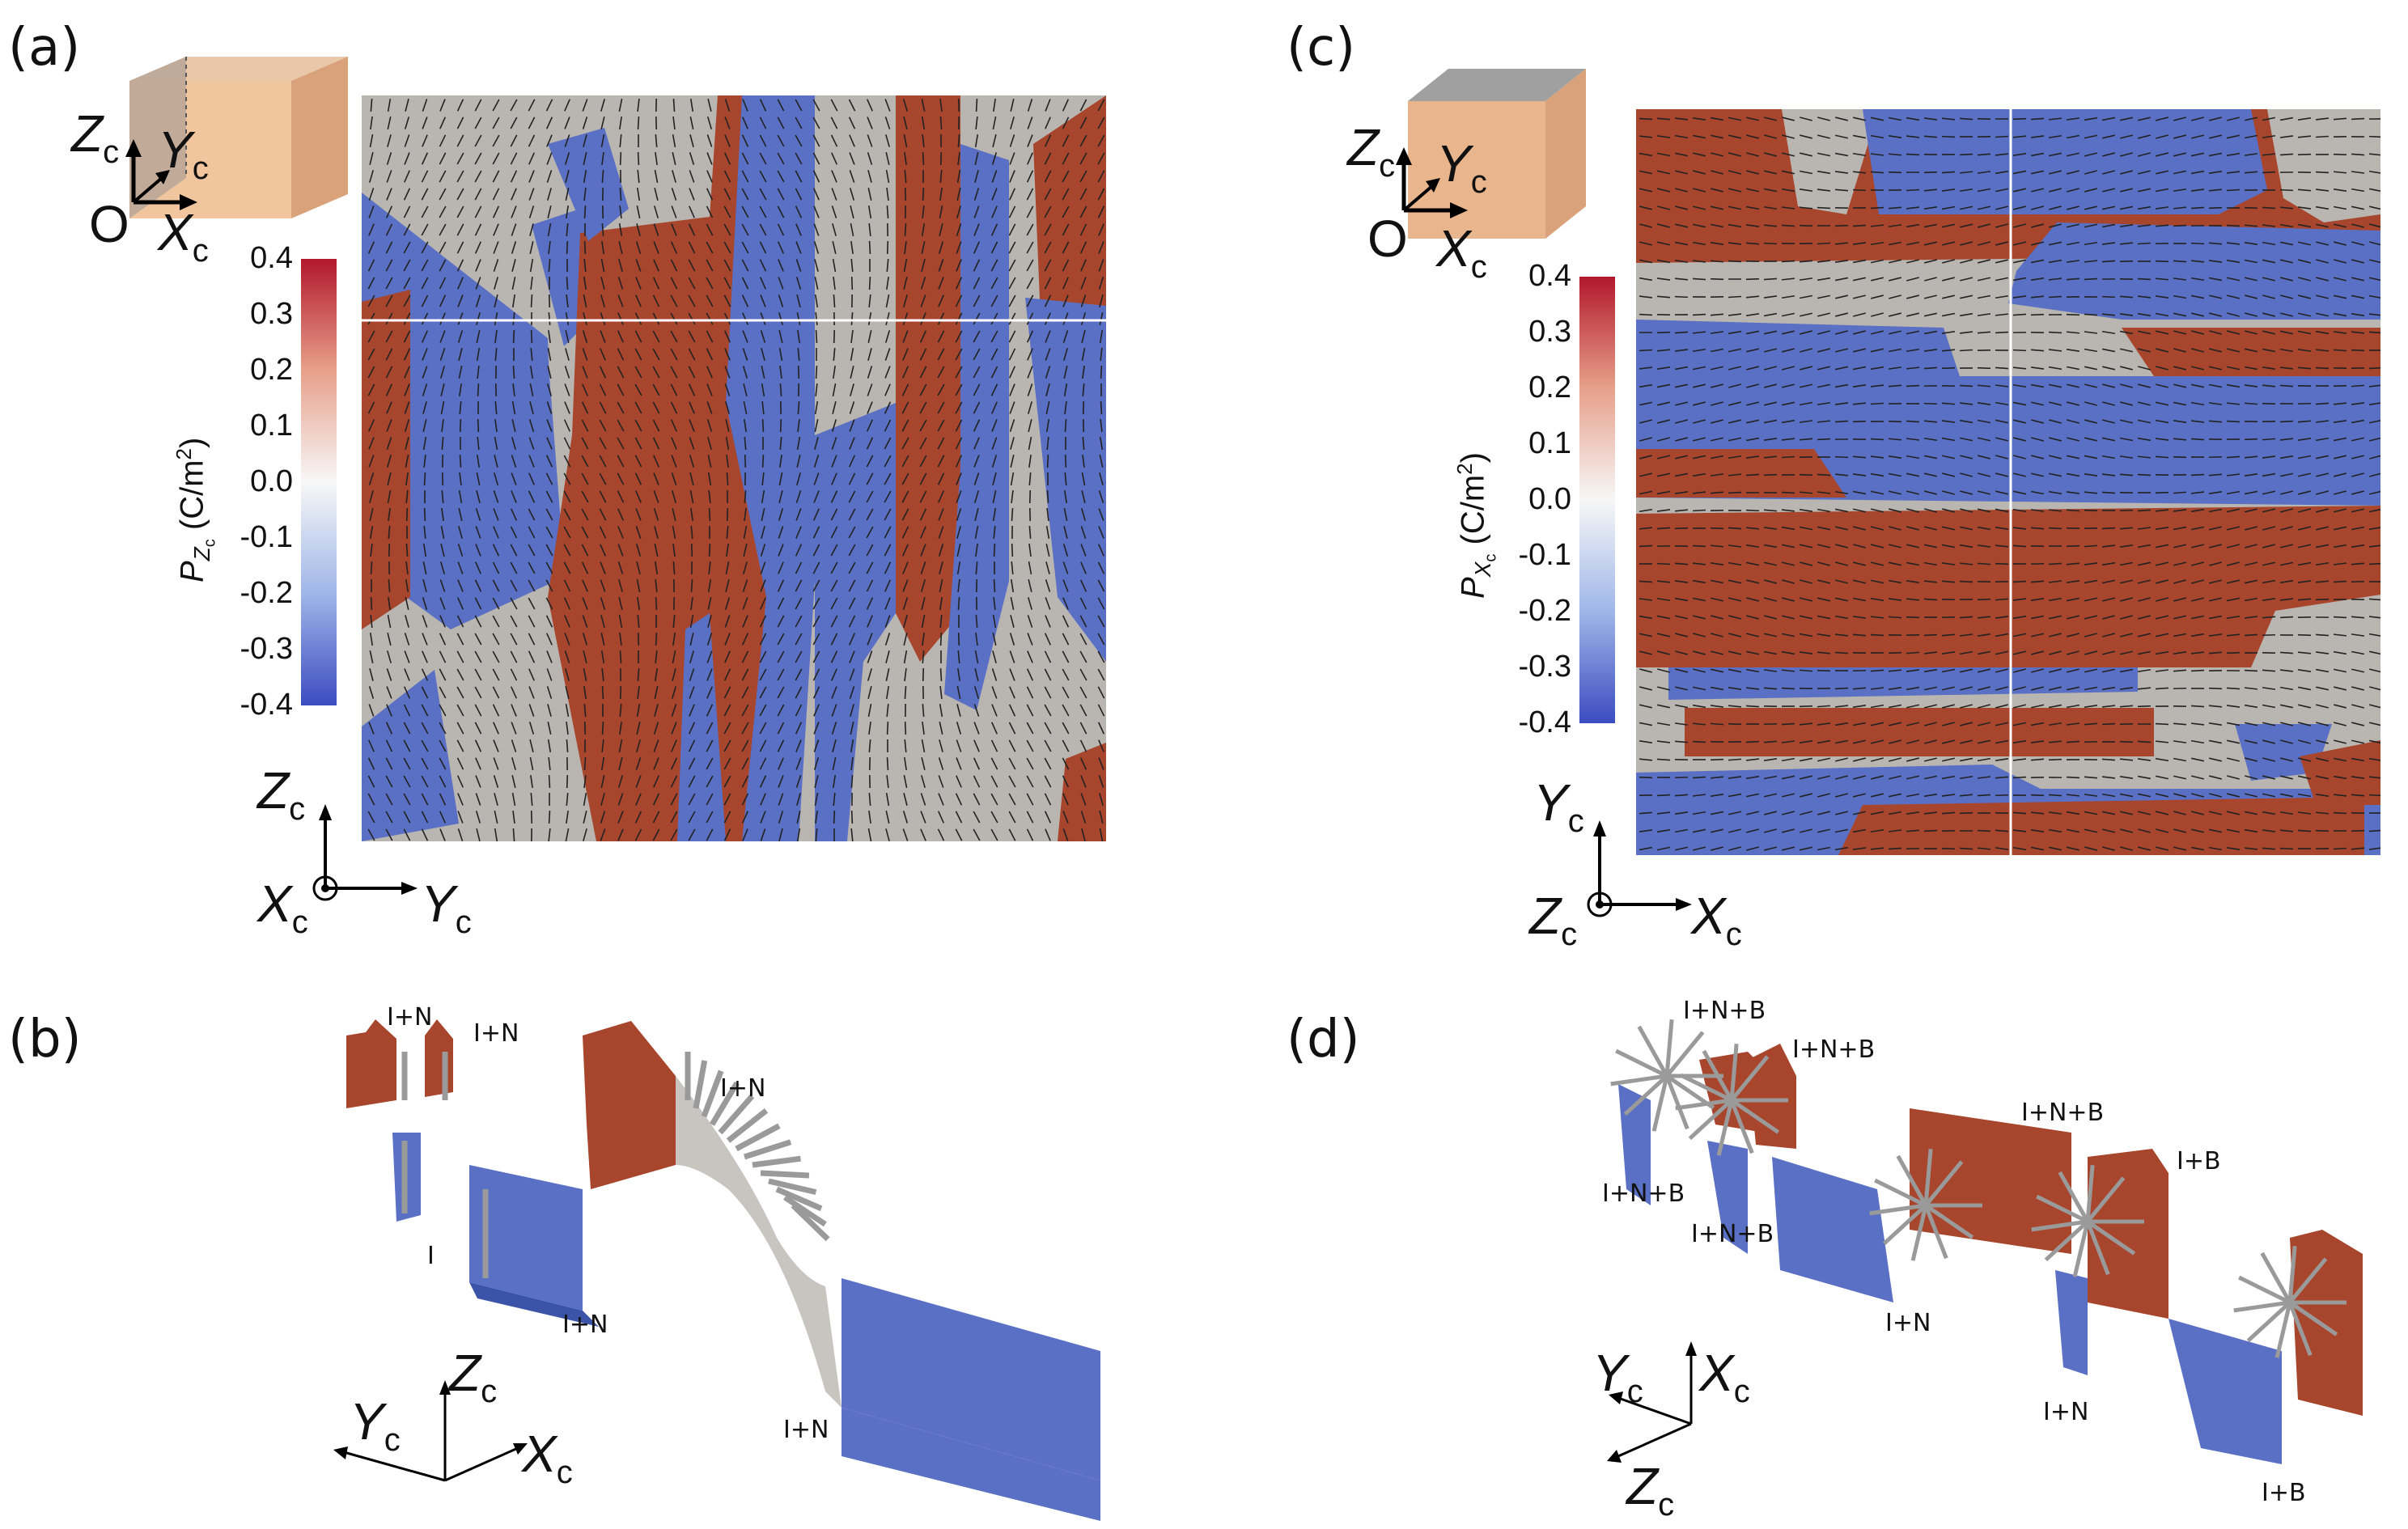 Image resolution: width=2408 pixels, height=1529 pixels. Describe the element at coordinates (95, 137) in the screenshot. I see `cube-axis-z-a: Zc` at that location.